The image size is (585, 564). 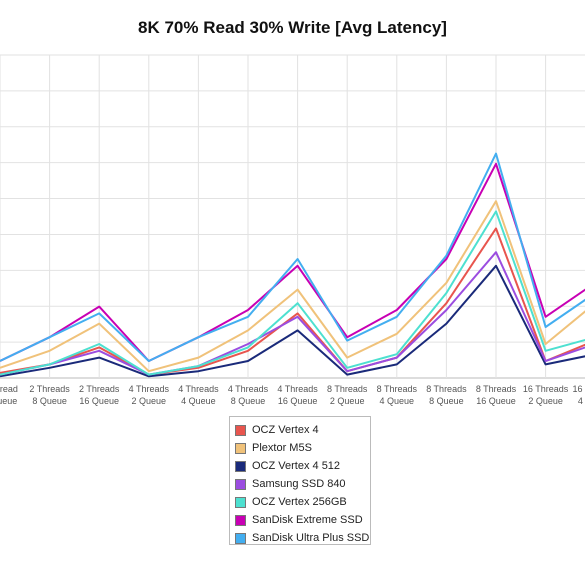 I want to click on legend-label: OCZ Vertex 4 512, so click(x=296, y=466).